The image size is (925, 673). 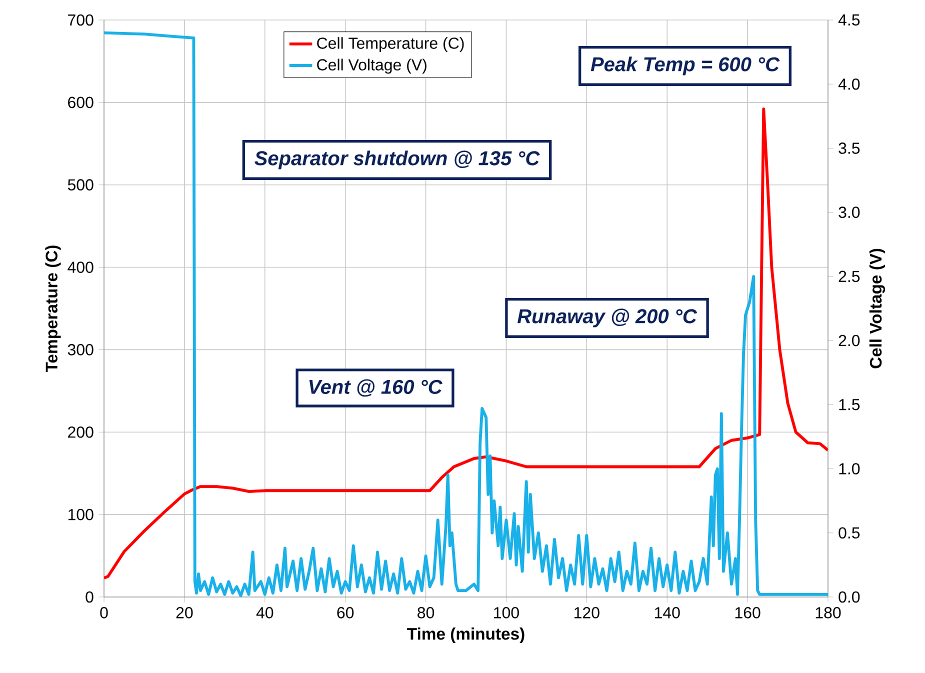 I want to click on y-tick-label: 500, so click(x=81, y=184).